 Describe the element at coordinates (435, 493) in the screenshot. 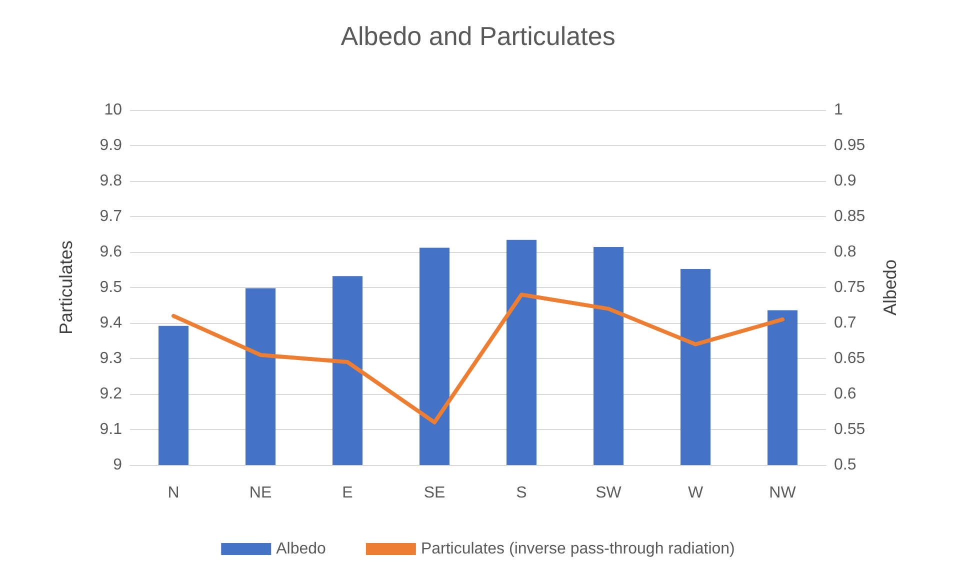

I see `x-tick-label: SE` at that location.